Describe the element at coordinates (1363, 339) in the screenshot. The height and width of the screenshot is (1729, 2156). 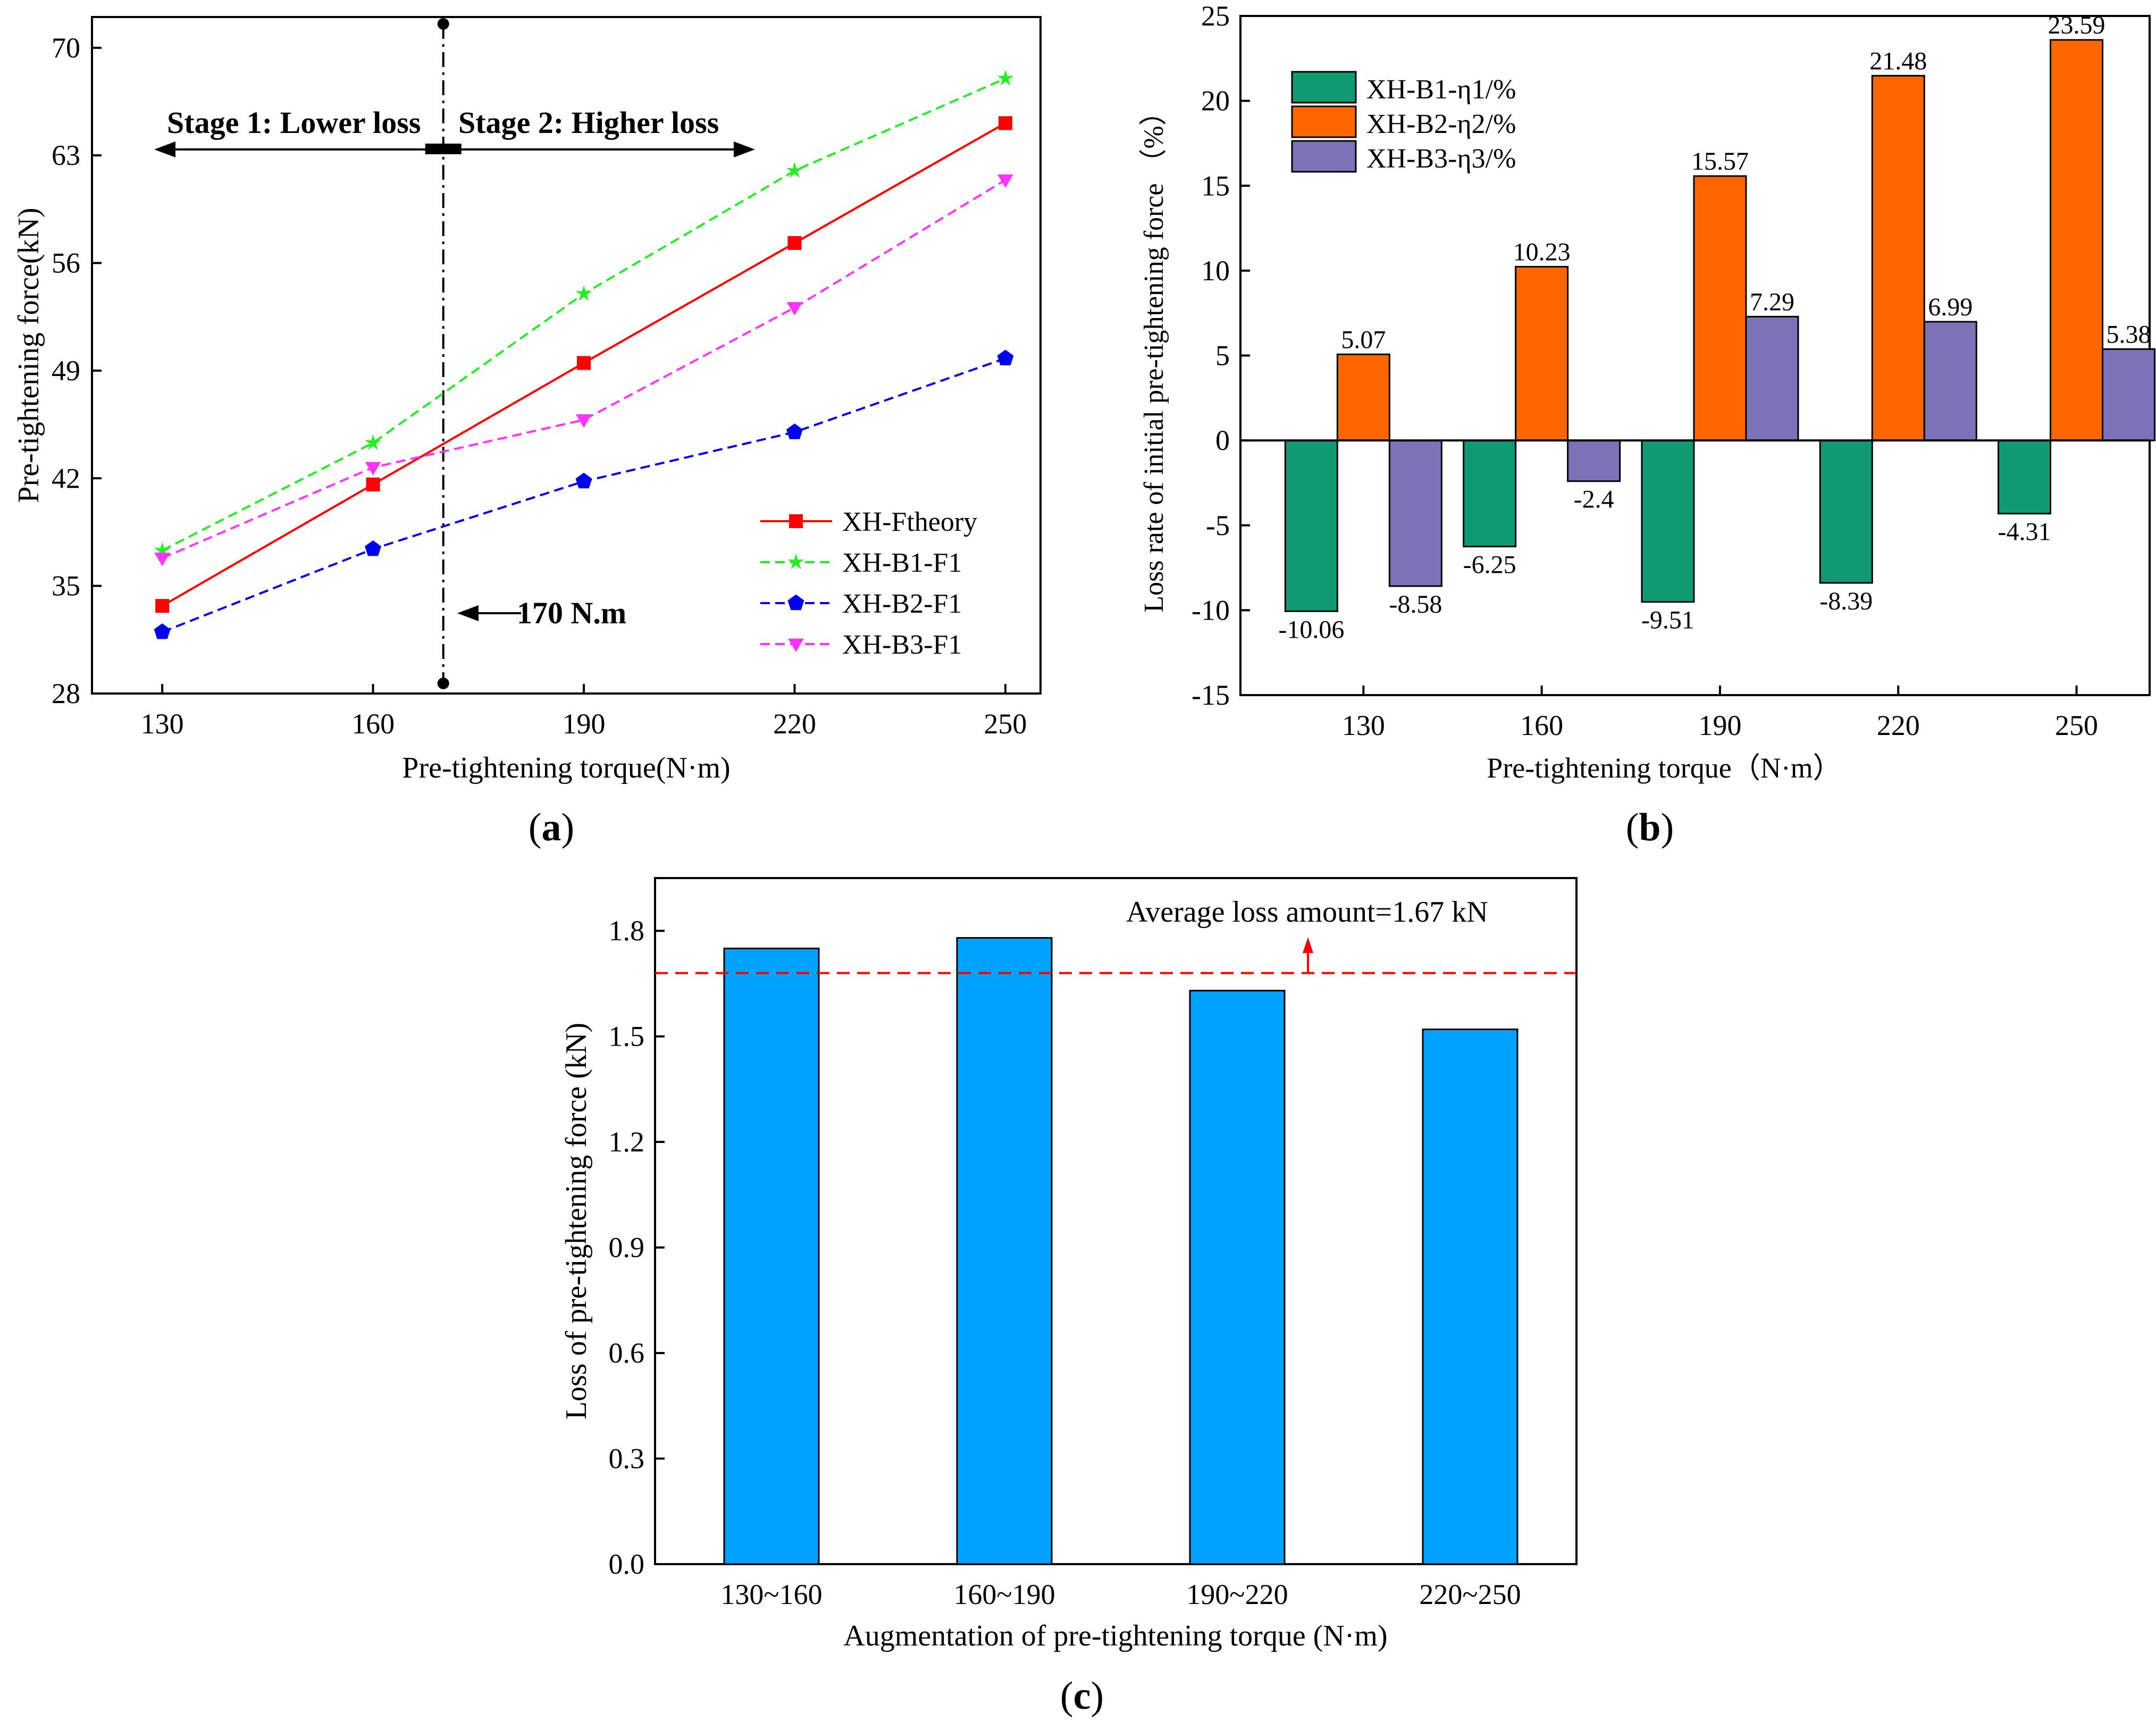
I see `panel-b-data-label-s2: 5.07` at that location.